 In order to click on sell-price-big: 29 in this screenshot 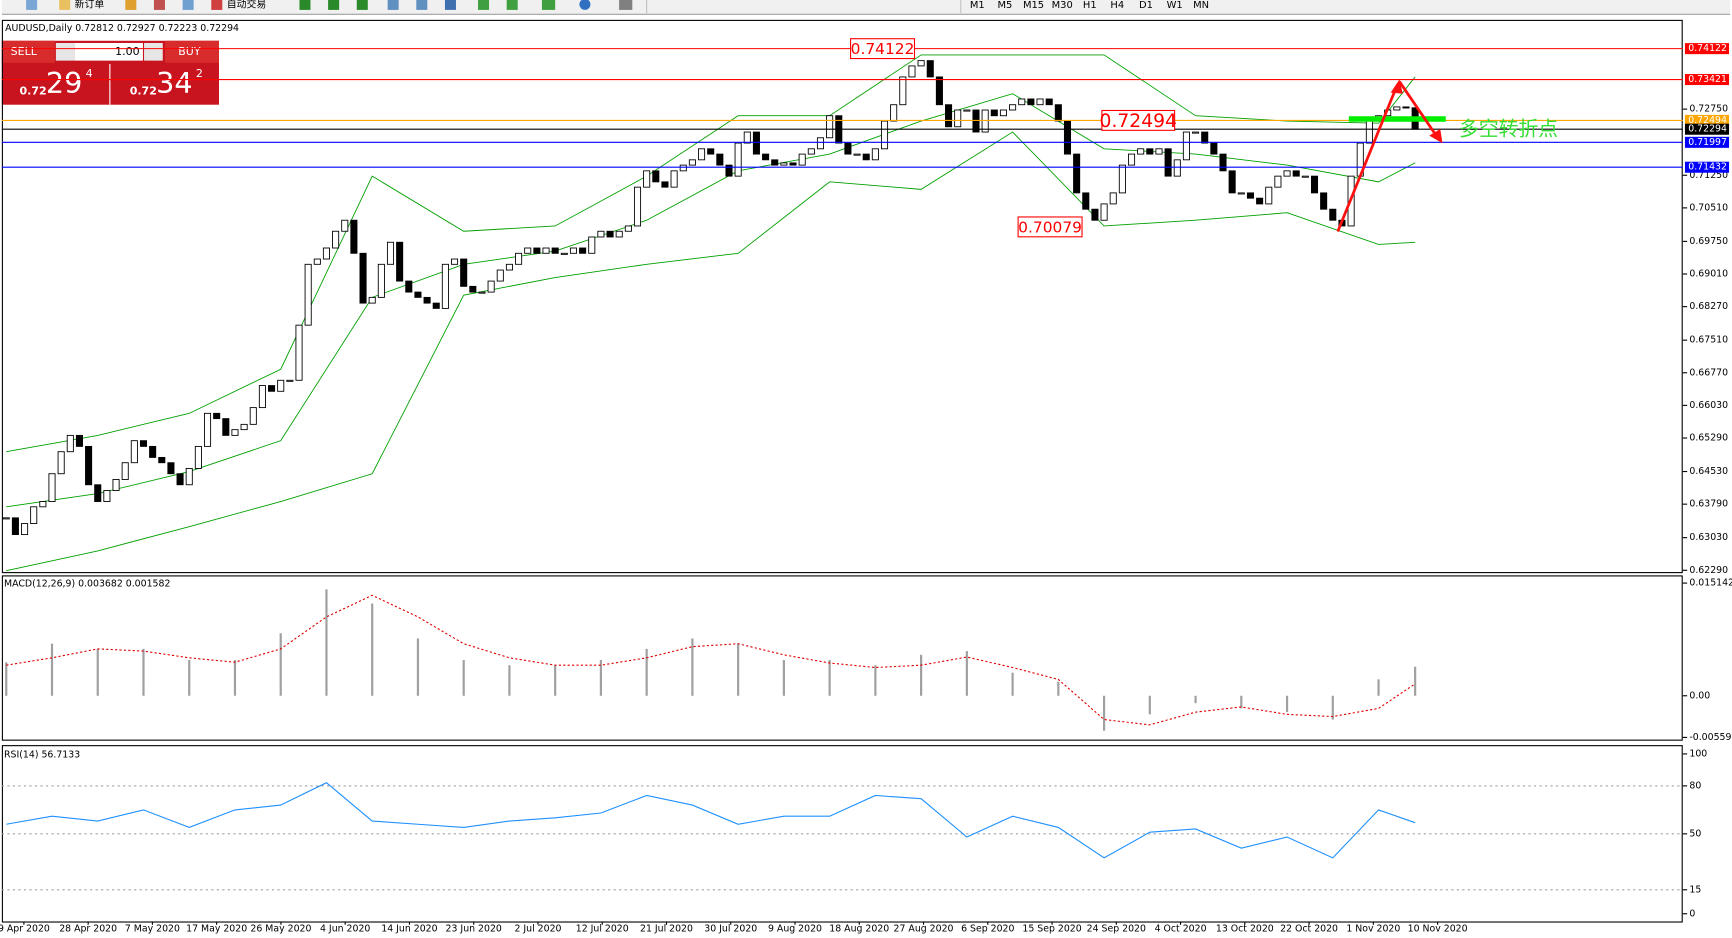, I will do `click(64, 83)`.